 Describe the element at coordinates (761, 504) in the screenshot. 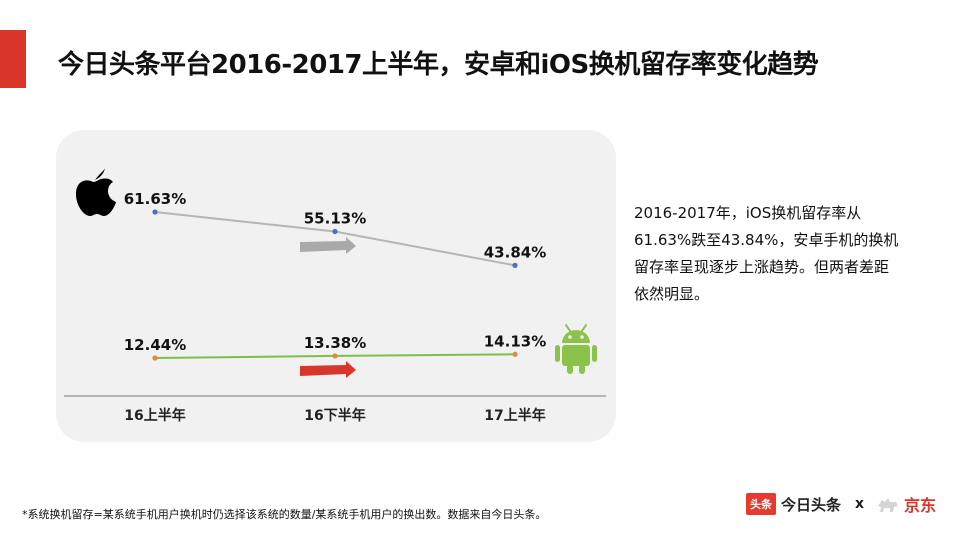

I see `toutiao-badge: 头条` at that location.